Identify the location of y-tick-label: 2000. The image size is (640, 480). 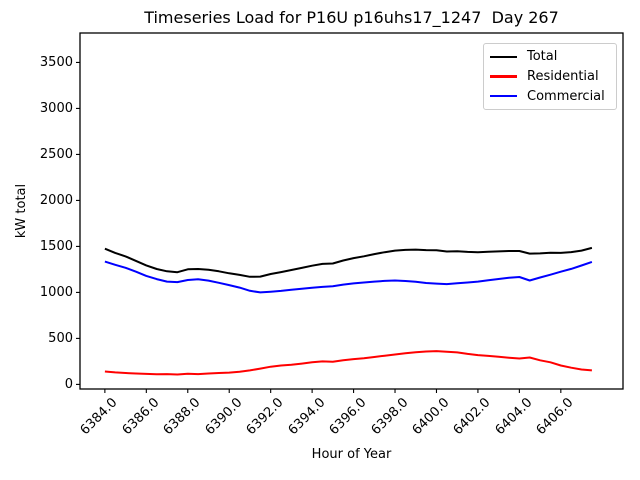
(56, 200).